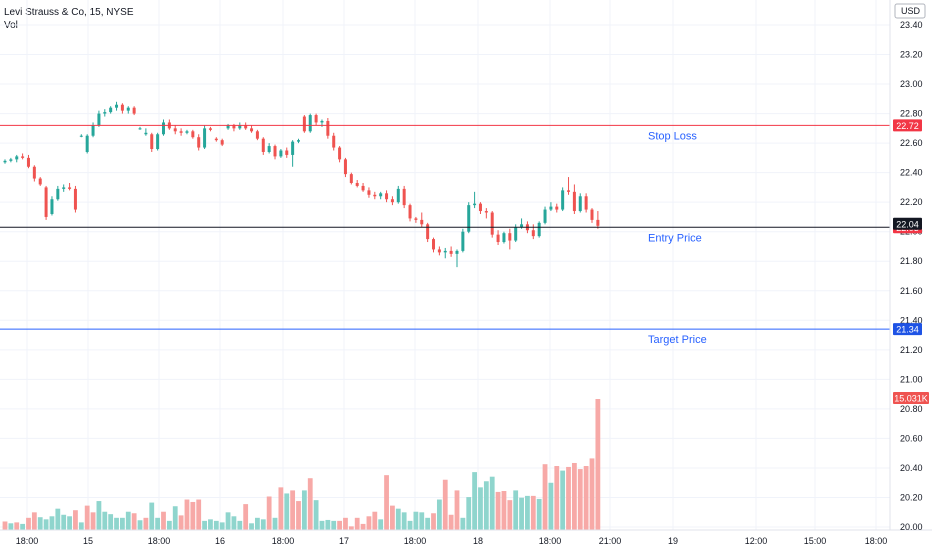  Describe the element at coordinates (550, 541) in the screenshot. I see `x-tick-label: 18:00` at that location.